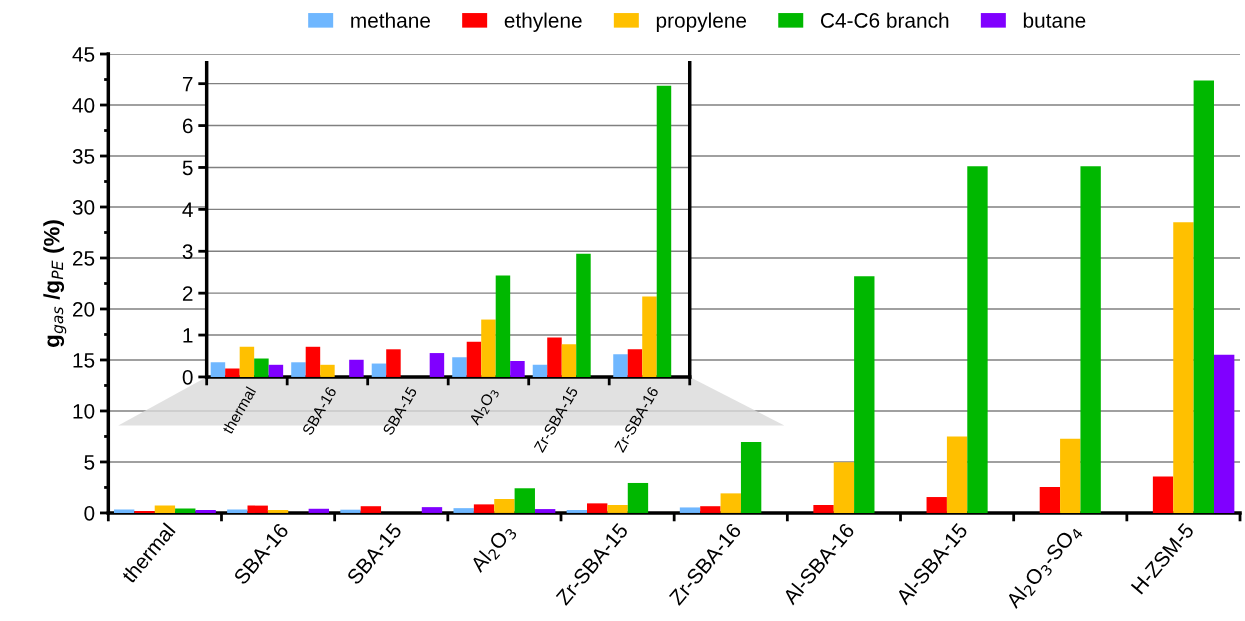  Describe the element at coordinates (390, 20) in the screenshot. I see `legend-label: methane` at that location.